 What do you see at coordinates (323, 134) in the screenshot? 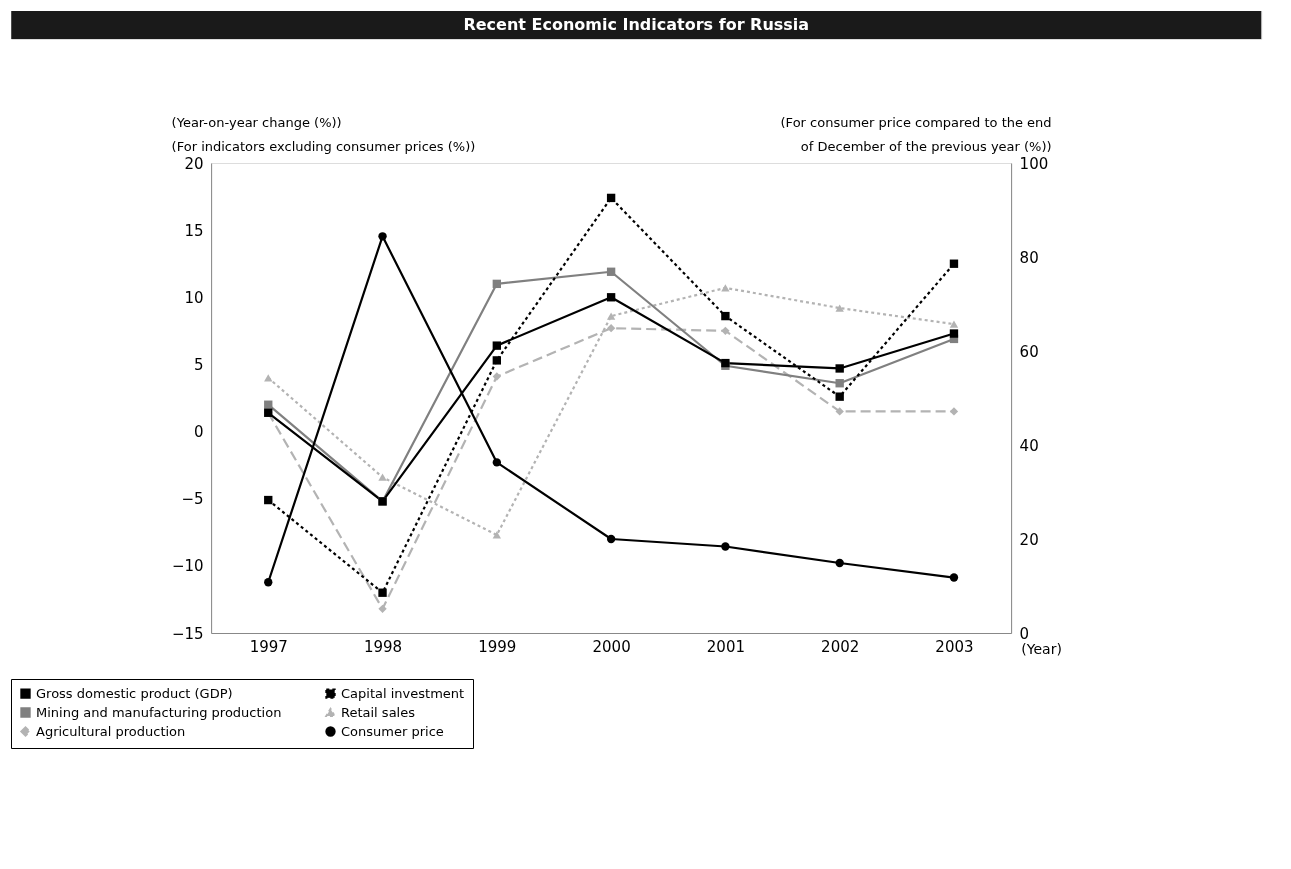
I see `y-axis-title: (Year-on-year change (%)) (For indicators excluding consumer prices (%))` at bounding box center [323, 134].